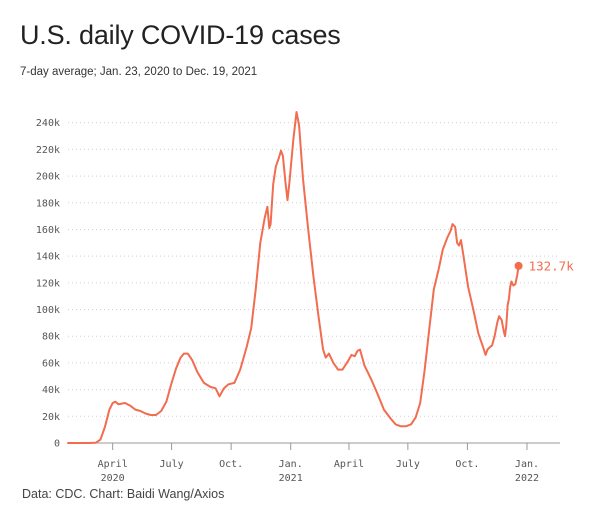  Describe the element at coordinates (48, 150) in the screenshot. I see `y-tick-label: 220k` at that location.